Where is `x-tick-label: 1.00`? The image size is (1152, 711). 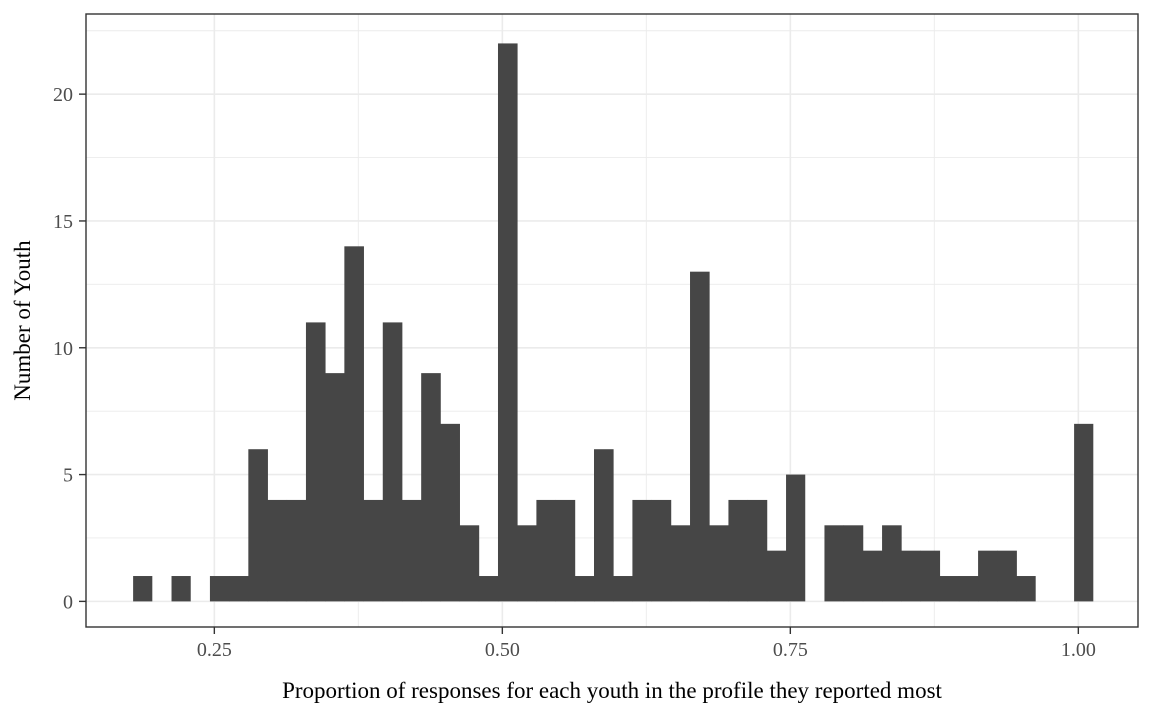 x-tick-label: 1.00 is located at coordinates (1078, 650).